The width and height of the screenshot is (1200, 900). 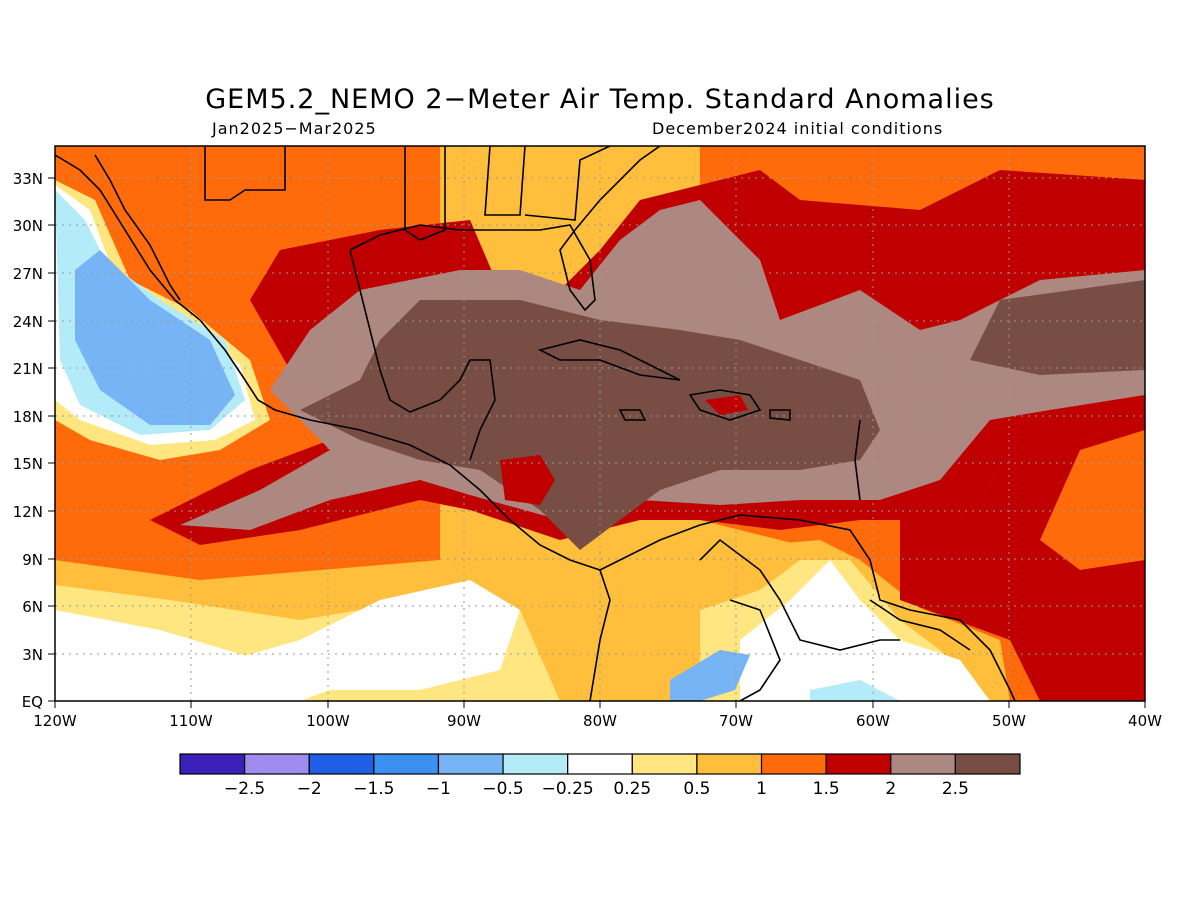 I want to click on lat-label: 6N, so click(x=32, y=607).